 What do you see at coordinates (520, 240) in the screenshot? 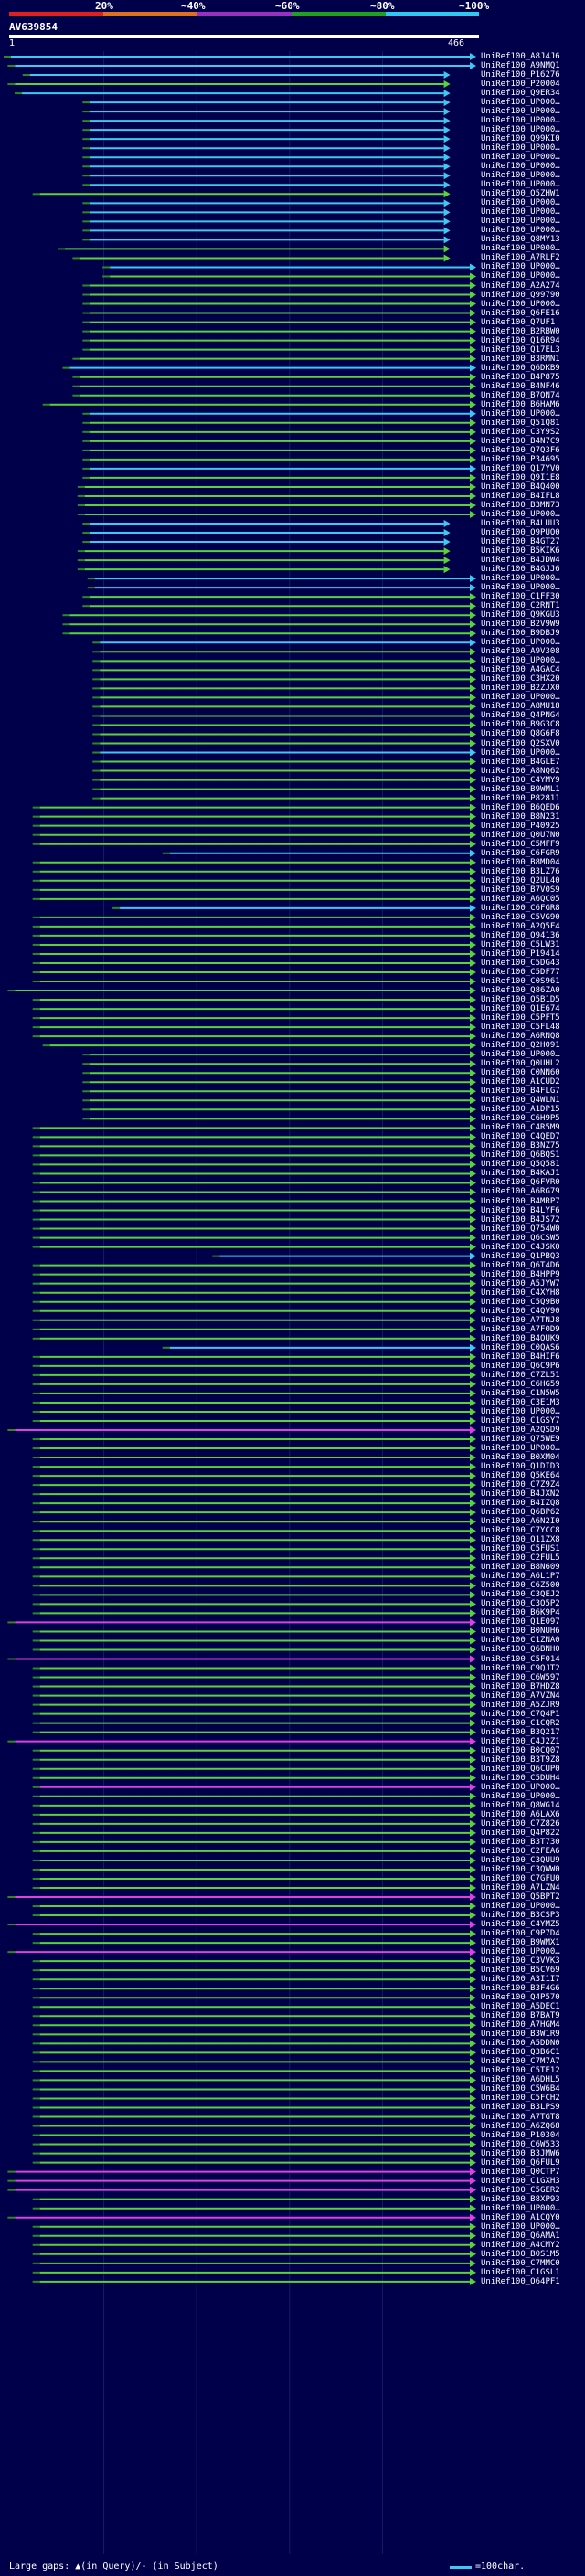
I see `hit-label: UniRef100_Q8MY13` at bounding box center [520, 240].